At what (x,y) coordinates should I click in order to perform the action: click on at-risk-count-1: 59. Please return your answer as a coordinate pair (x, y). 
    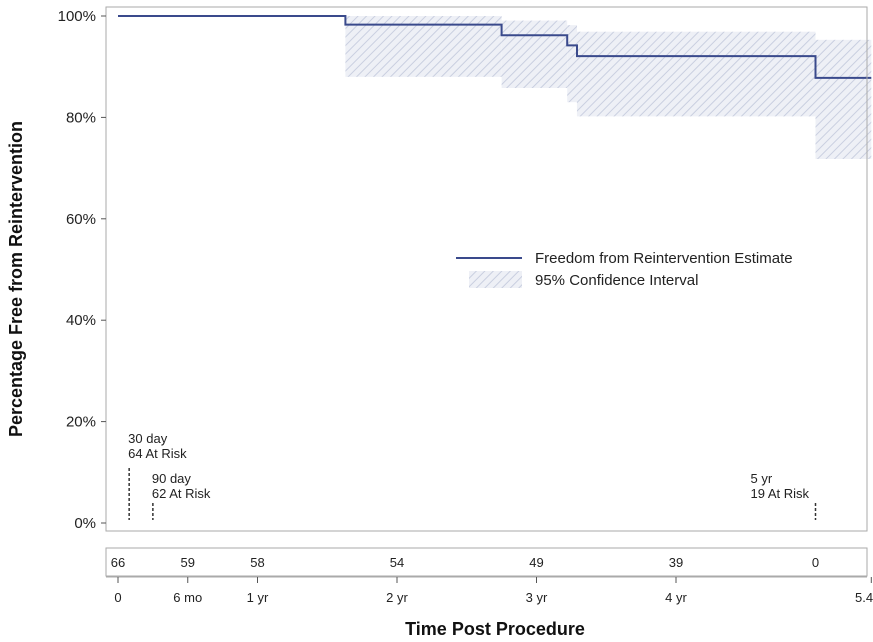
    Looking at the image, I should click on (188, 562).